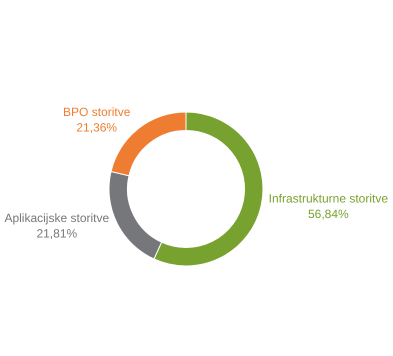 The height and width of the screenshot is (356, 393). What do you see at coordinates (97, 111) in the screenshot?
I see `slice-label: BPO storitve` at bounding box center [97, 111].